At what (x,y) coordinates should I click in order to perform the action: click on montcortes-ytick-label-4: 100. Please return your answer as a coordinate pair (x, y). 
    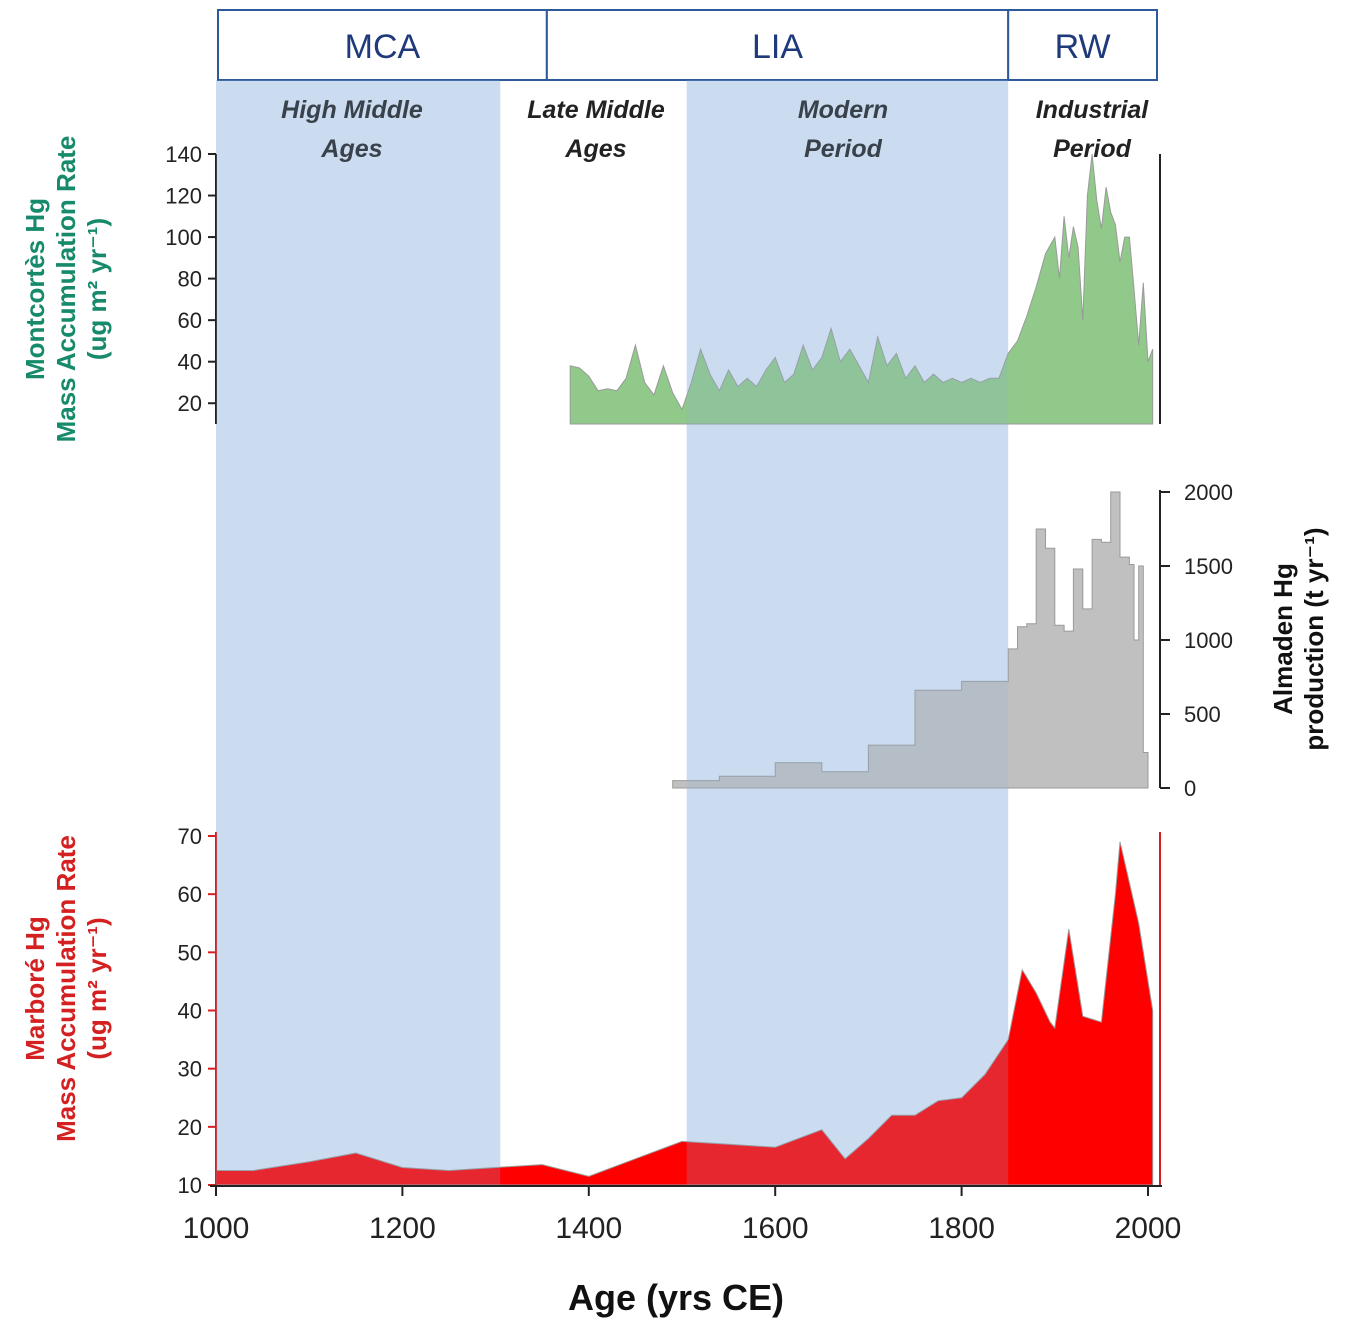
    Looking at the image, I should click on (183, 237).